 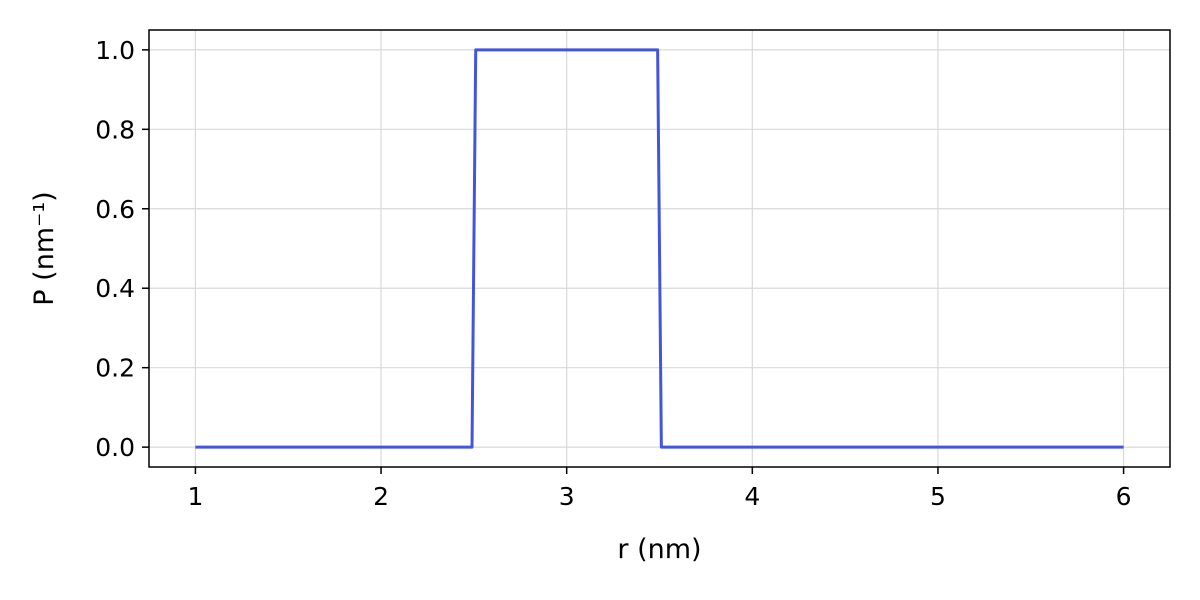 What do you see at coordinates (115, 368) in the screenshot?
I see `y-tick-label: 0.2` at bounding box center [115, 368].